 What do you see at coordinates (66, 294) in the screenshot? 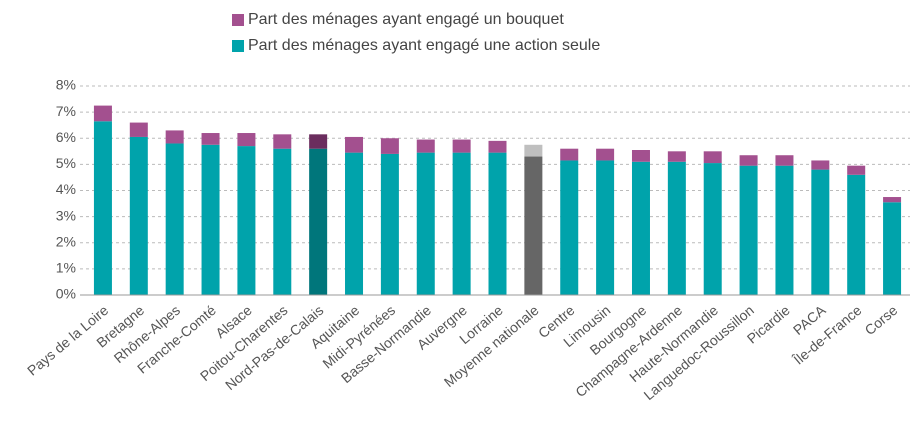
I see `y-tick-label: 0%` at bounding box center [66, 294].